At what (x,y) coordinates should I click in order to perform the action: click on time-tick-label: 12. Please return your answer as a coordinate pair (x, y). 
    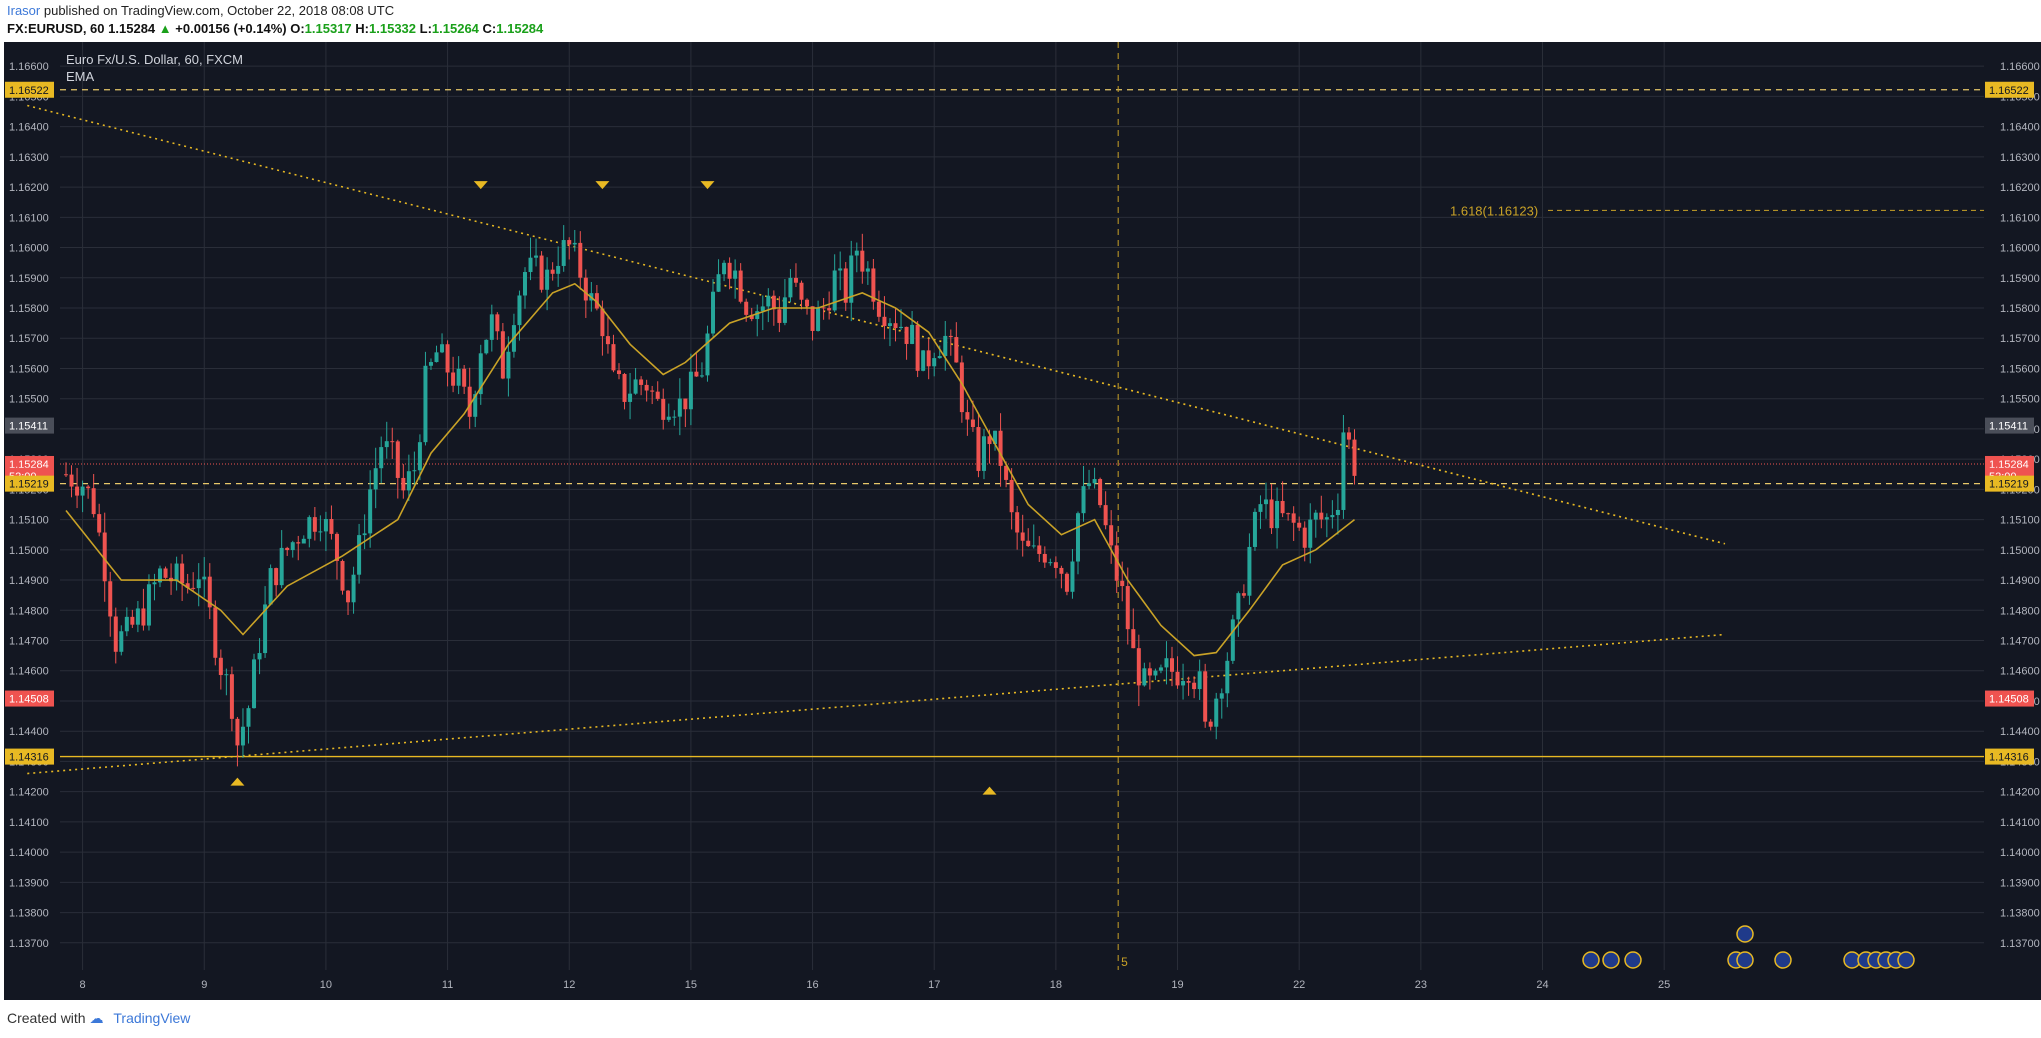
    Looking at the image, I should click on (569, 985).